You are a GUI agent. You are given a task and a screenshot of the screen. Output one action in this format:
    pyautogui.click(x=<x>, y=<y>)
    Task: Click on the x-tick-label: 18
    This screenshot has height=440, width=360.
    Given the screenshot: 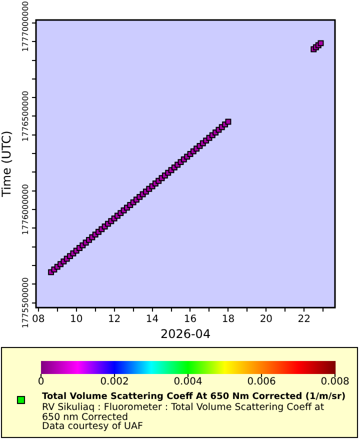 What is the action you would take?
    pyautogui.click(x=228, y=320)
    